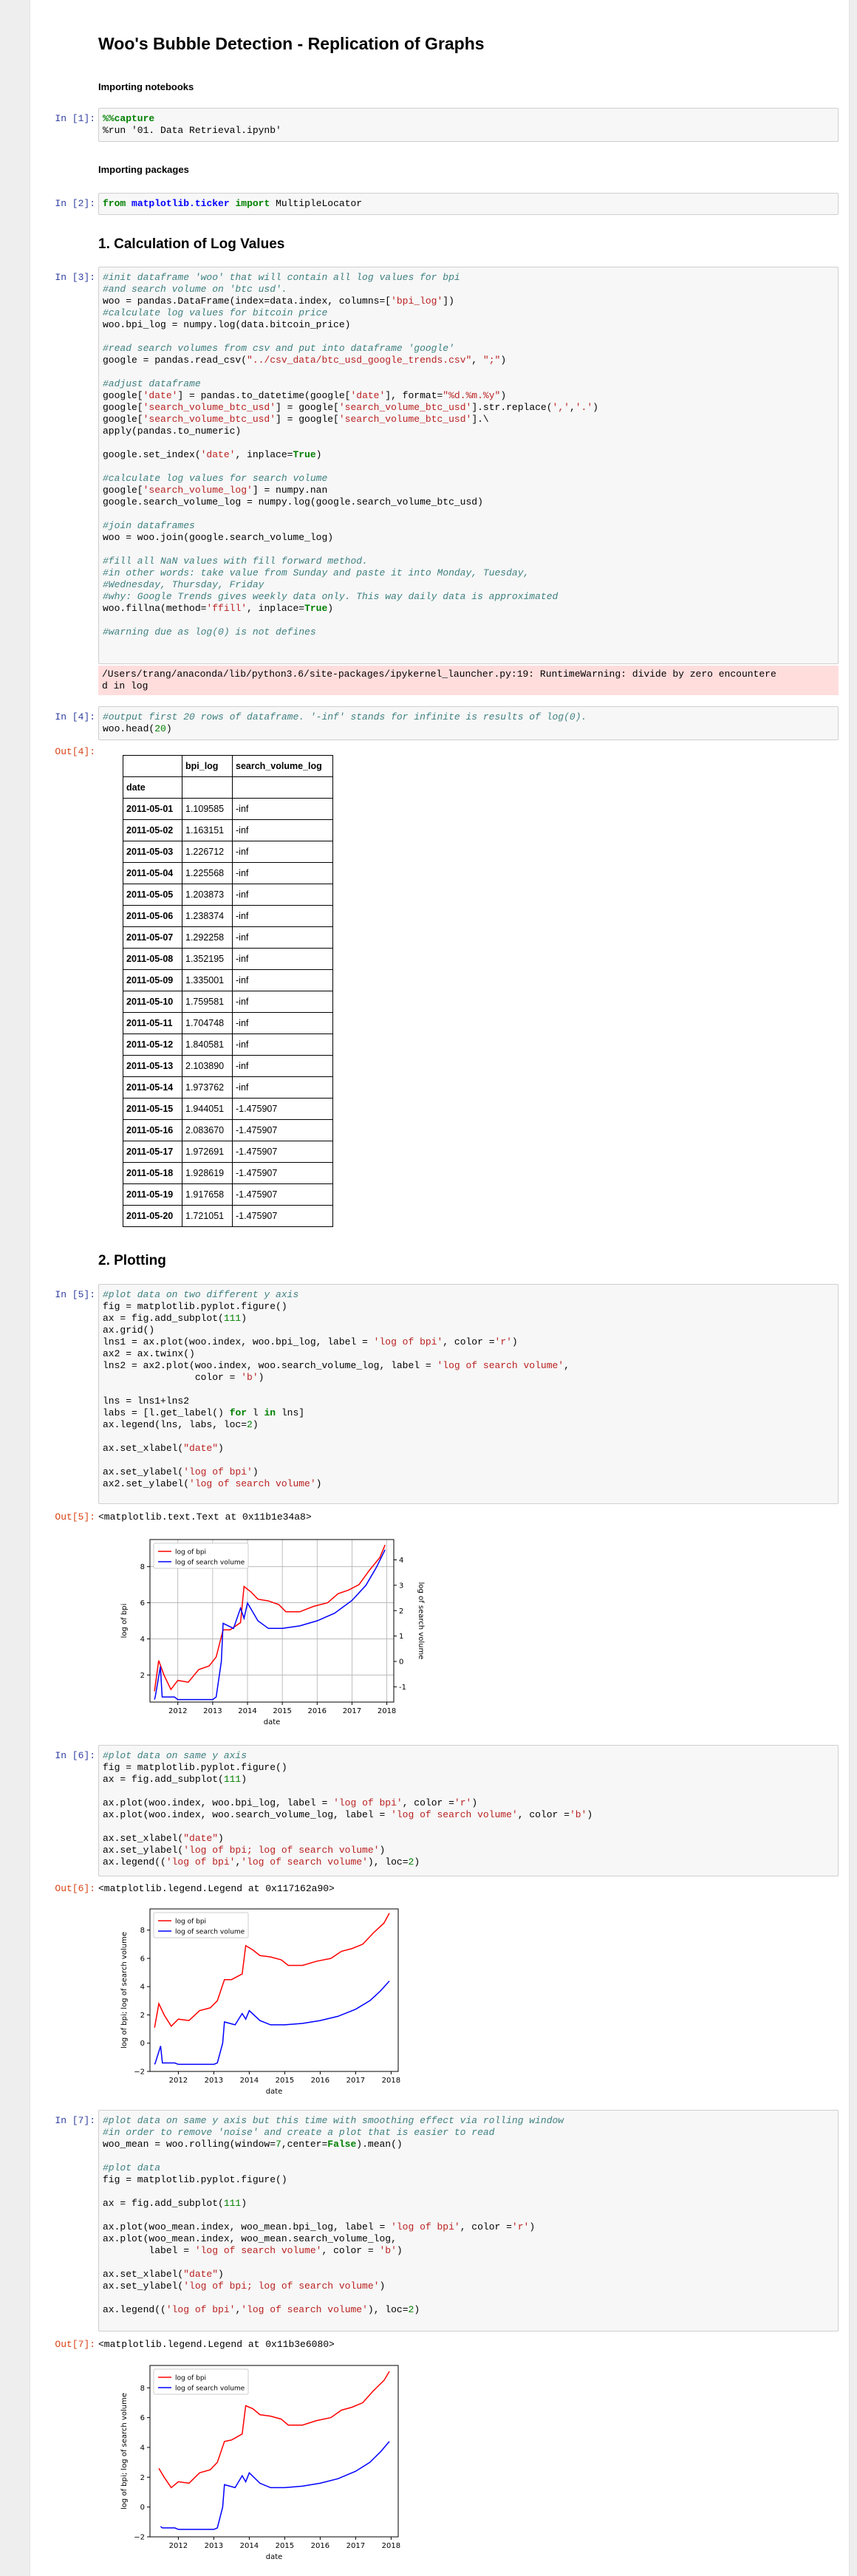 This screenshot has height=2576, width=857. Describe the element at coordinates (401, 1586) in the screenshot. I see `y2-tick-label: 3` at that location.